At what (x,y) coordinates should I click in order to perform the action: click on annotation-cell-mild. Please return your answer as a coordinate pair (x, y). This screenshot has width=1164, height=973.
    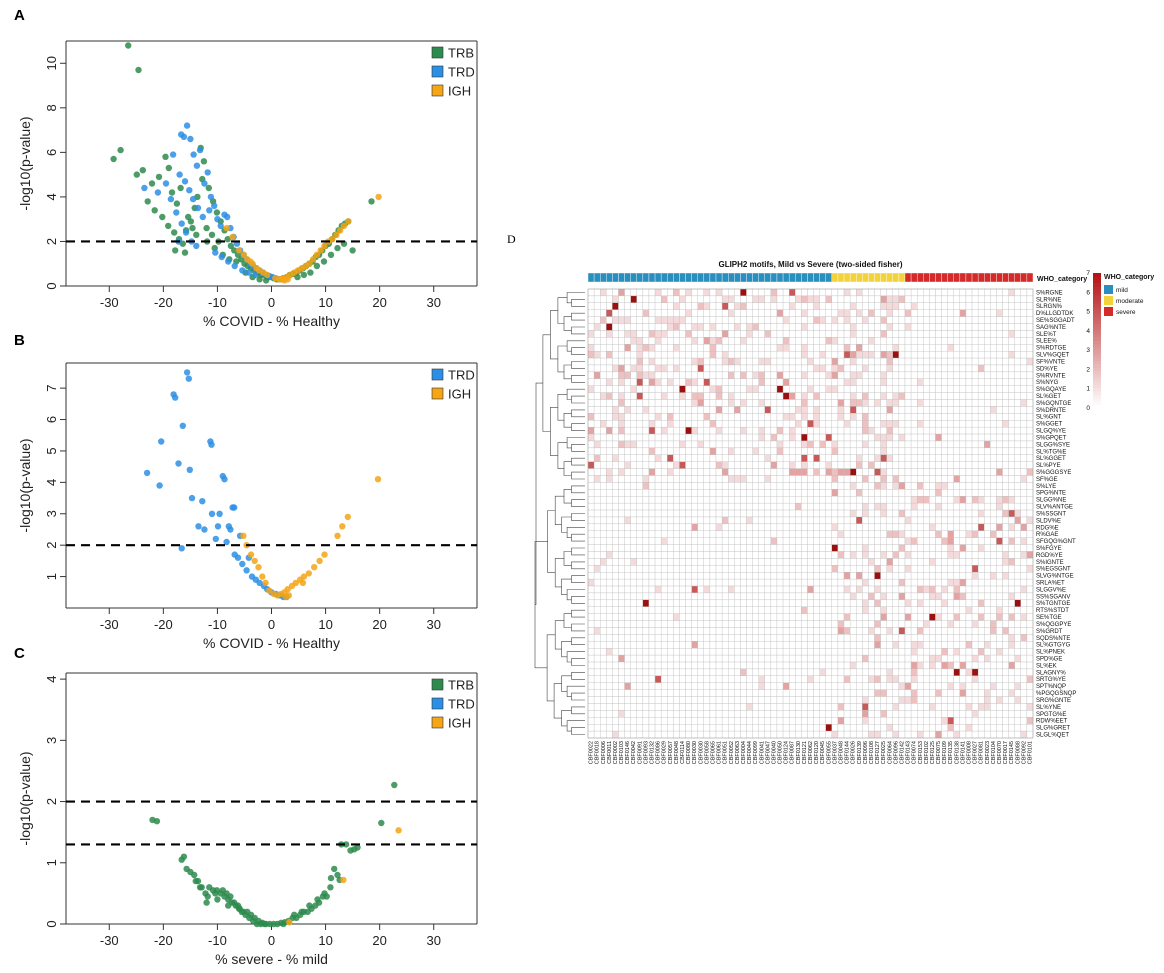
    Looking at the image, I should click on (798, 277).